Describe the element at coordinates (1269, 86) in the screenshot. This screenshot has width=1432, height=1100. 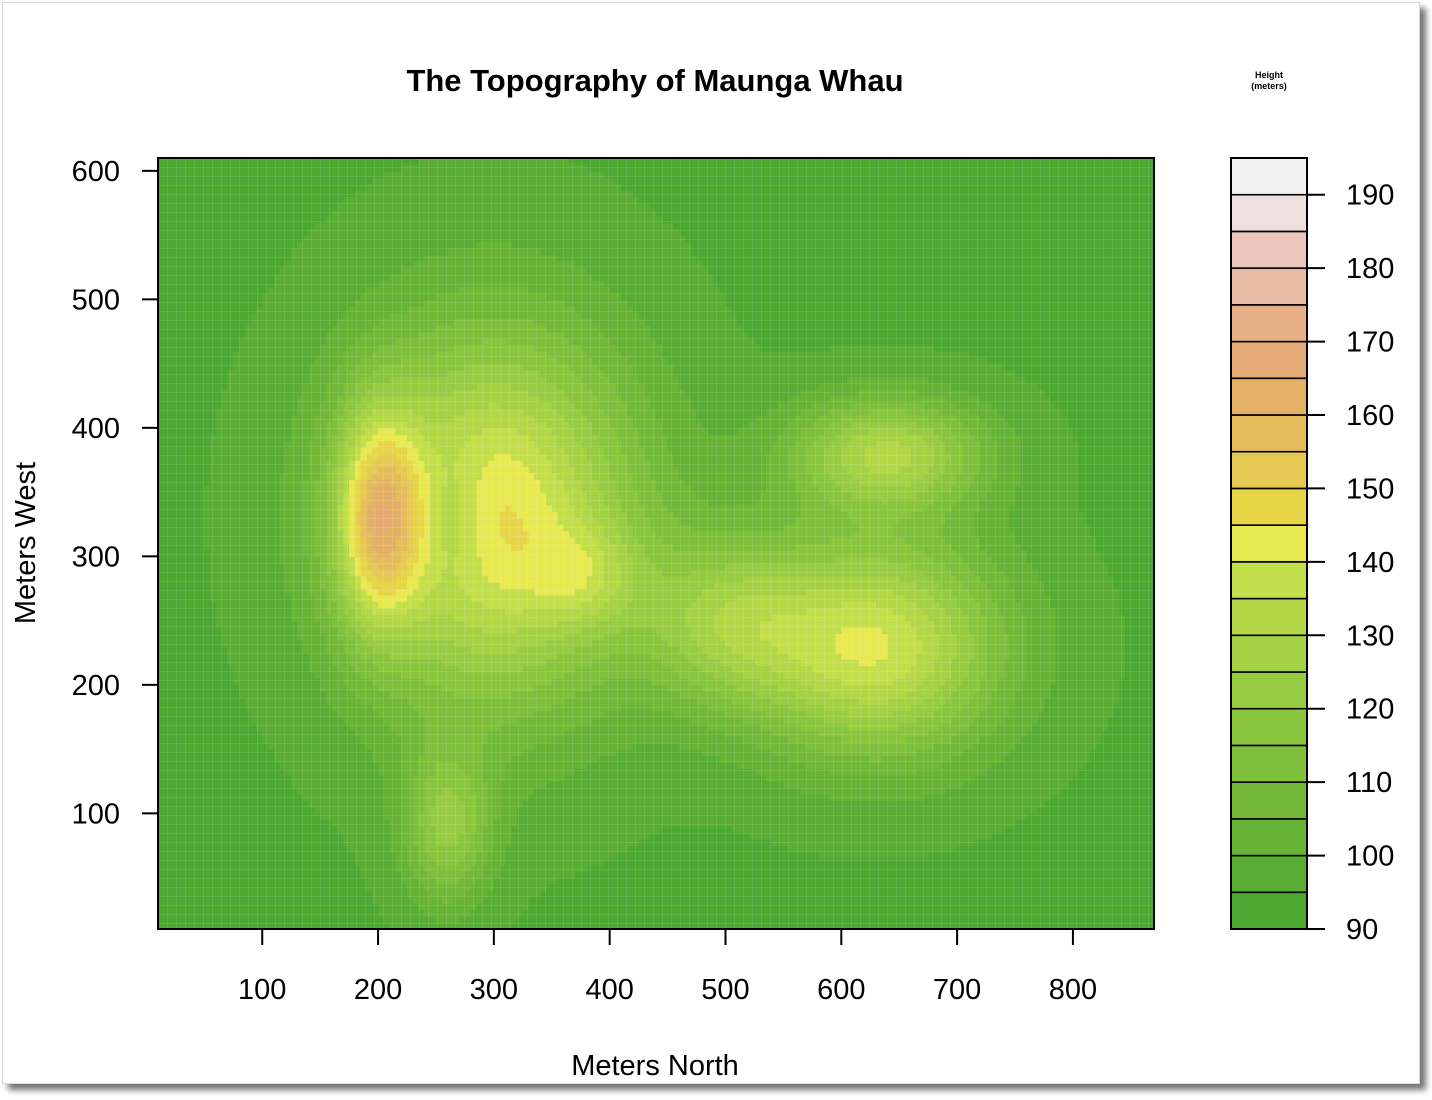
I see `legend-title-line2: (meters)` at that location.